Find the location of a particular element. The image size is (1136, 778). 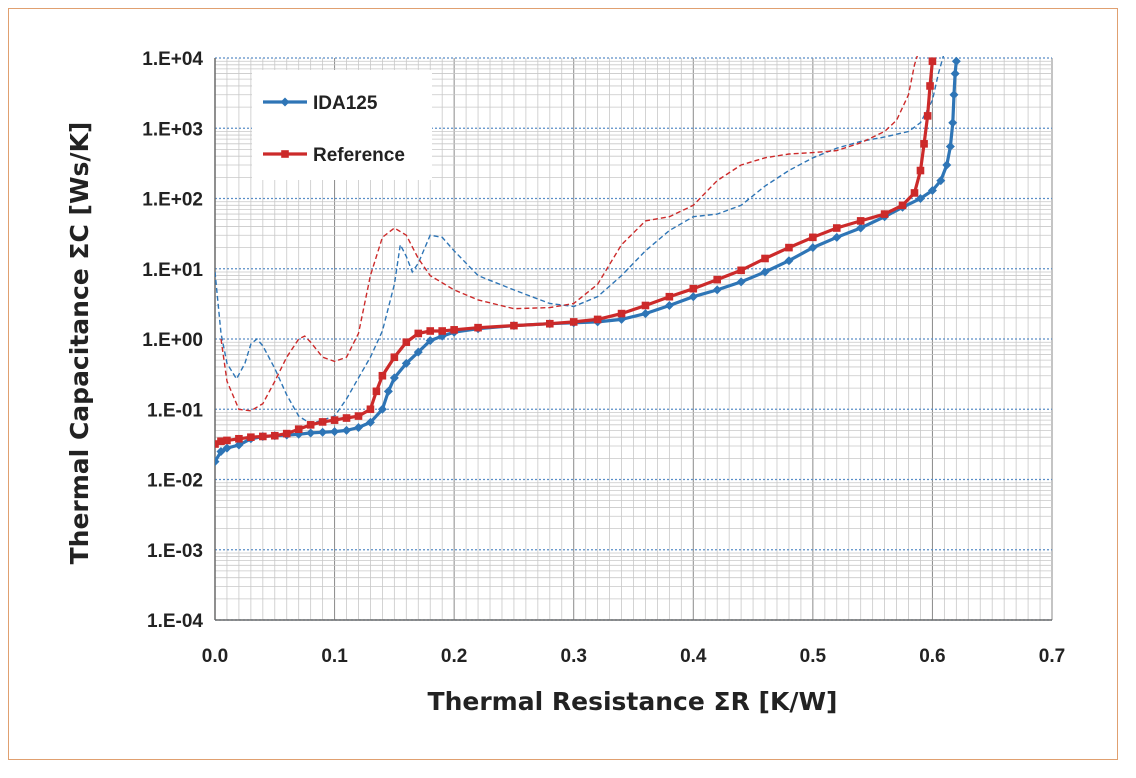

x-tick-label: 0.5 is located at coordinates (813, 656).